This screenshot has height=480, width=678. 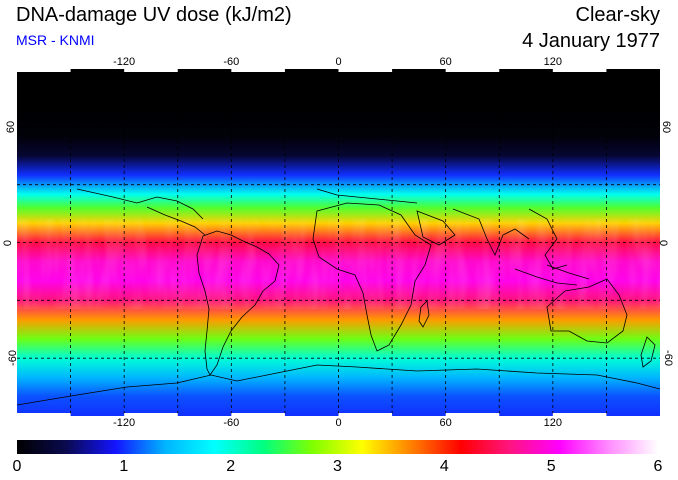 What do you see at coordinates (436, 228) in the screenshot?
I see `coastline-arabia` at bounding box center [436, 228].